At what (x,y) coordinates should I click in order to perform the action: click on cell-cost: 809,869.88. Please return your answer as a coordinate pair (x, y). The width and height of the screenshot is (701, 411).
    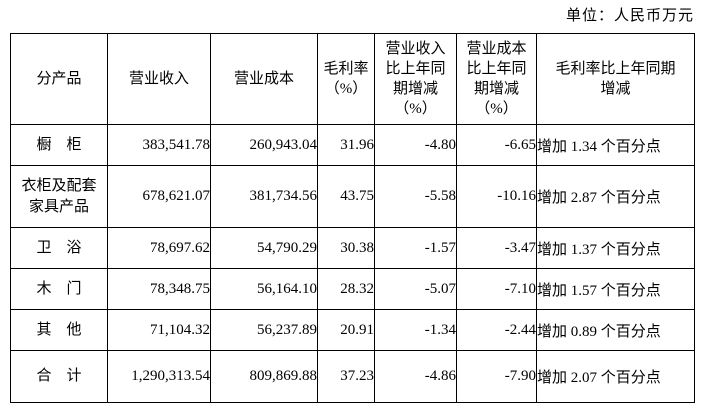
    Looking at the image, I should click on (264, 376).